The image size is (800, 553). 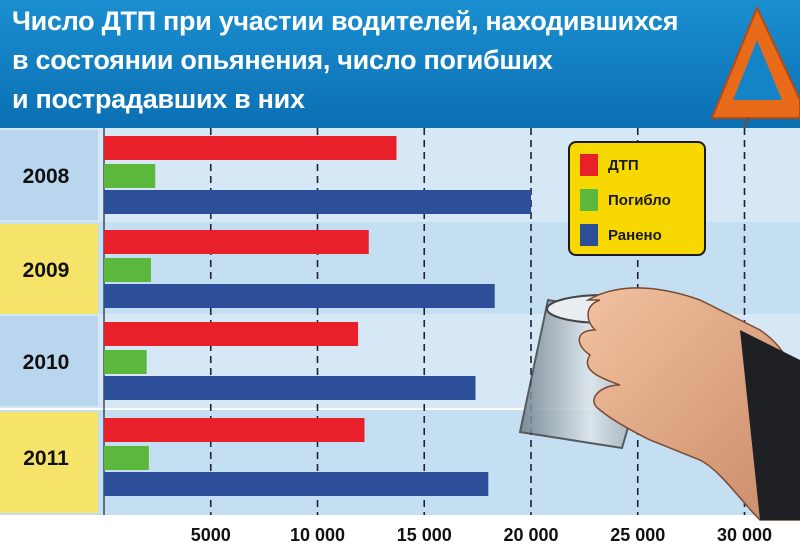 What do you see at coordinates (236, 242) in the screenshot?
I see `bar-dtp-2009` at bounding box center [236, 242].